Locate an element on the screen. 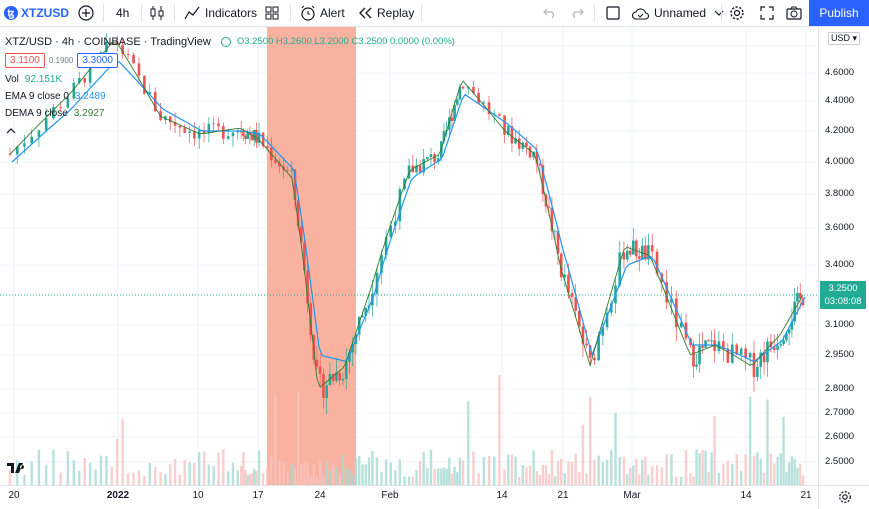 The width and height of the screenshot is (869, 509). chart-type-button is located at coordinates (157, 13).